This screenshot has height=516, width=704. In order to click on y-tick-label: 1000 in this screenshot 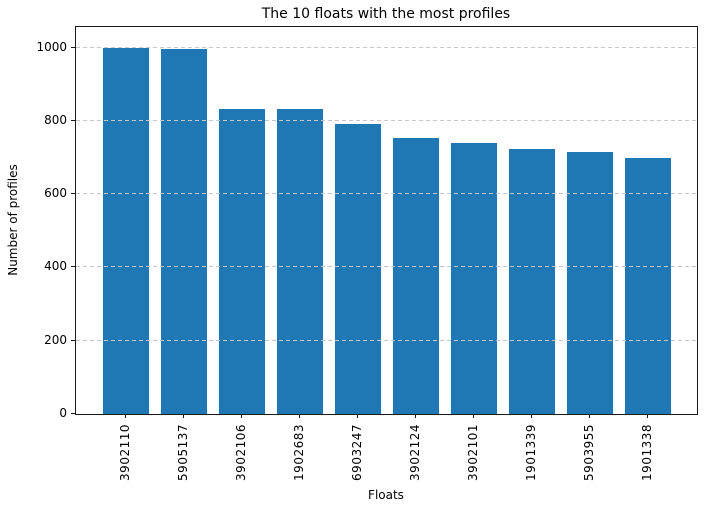, I will do `click(51, 46)`.